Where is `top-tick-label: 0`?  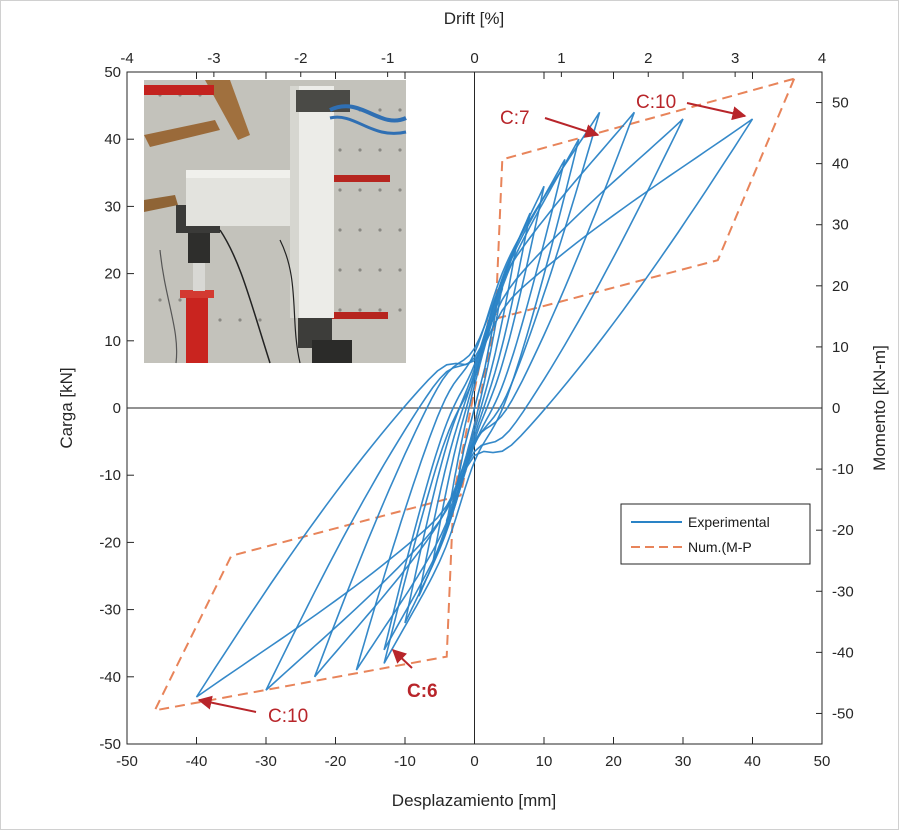
top-tick-label: 0 is located at coordinates (474, 58).